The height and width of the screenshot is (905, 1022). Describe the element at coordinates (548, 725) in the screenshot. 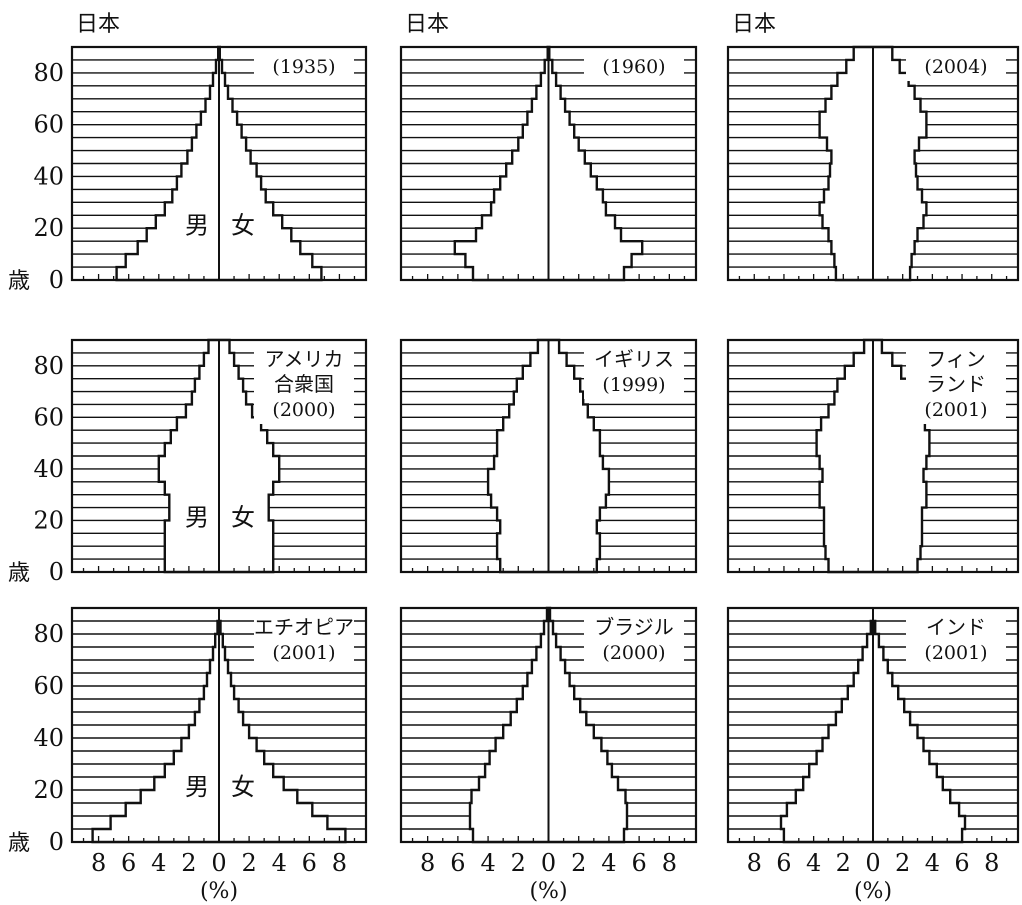

I see `panel-8: ブラジル (2000)` at that location.